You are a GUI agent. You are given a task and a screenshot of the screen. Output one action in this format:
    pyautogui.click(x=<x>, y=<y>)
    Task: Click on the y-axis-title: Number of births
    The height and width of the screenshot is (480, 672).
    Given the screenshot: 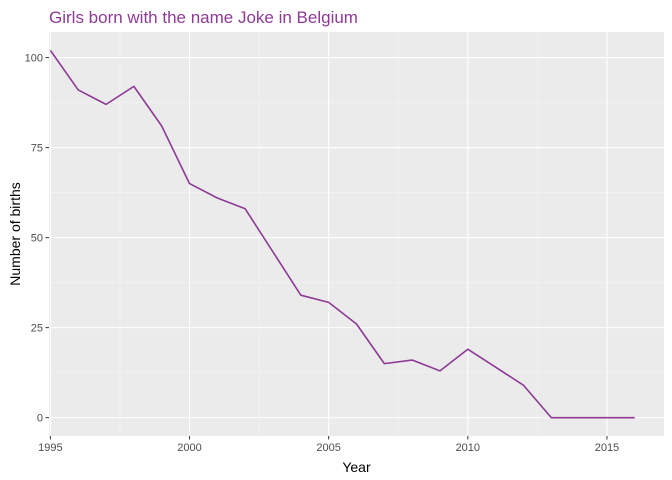 What is the action you would take?
    pyautogui.click(x=15, y=233)
    